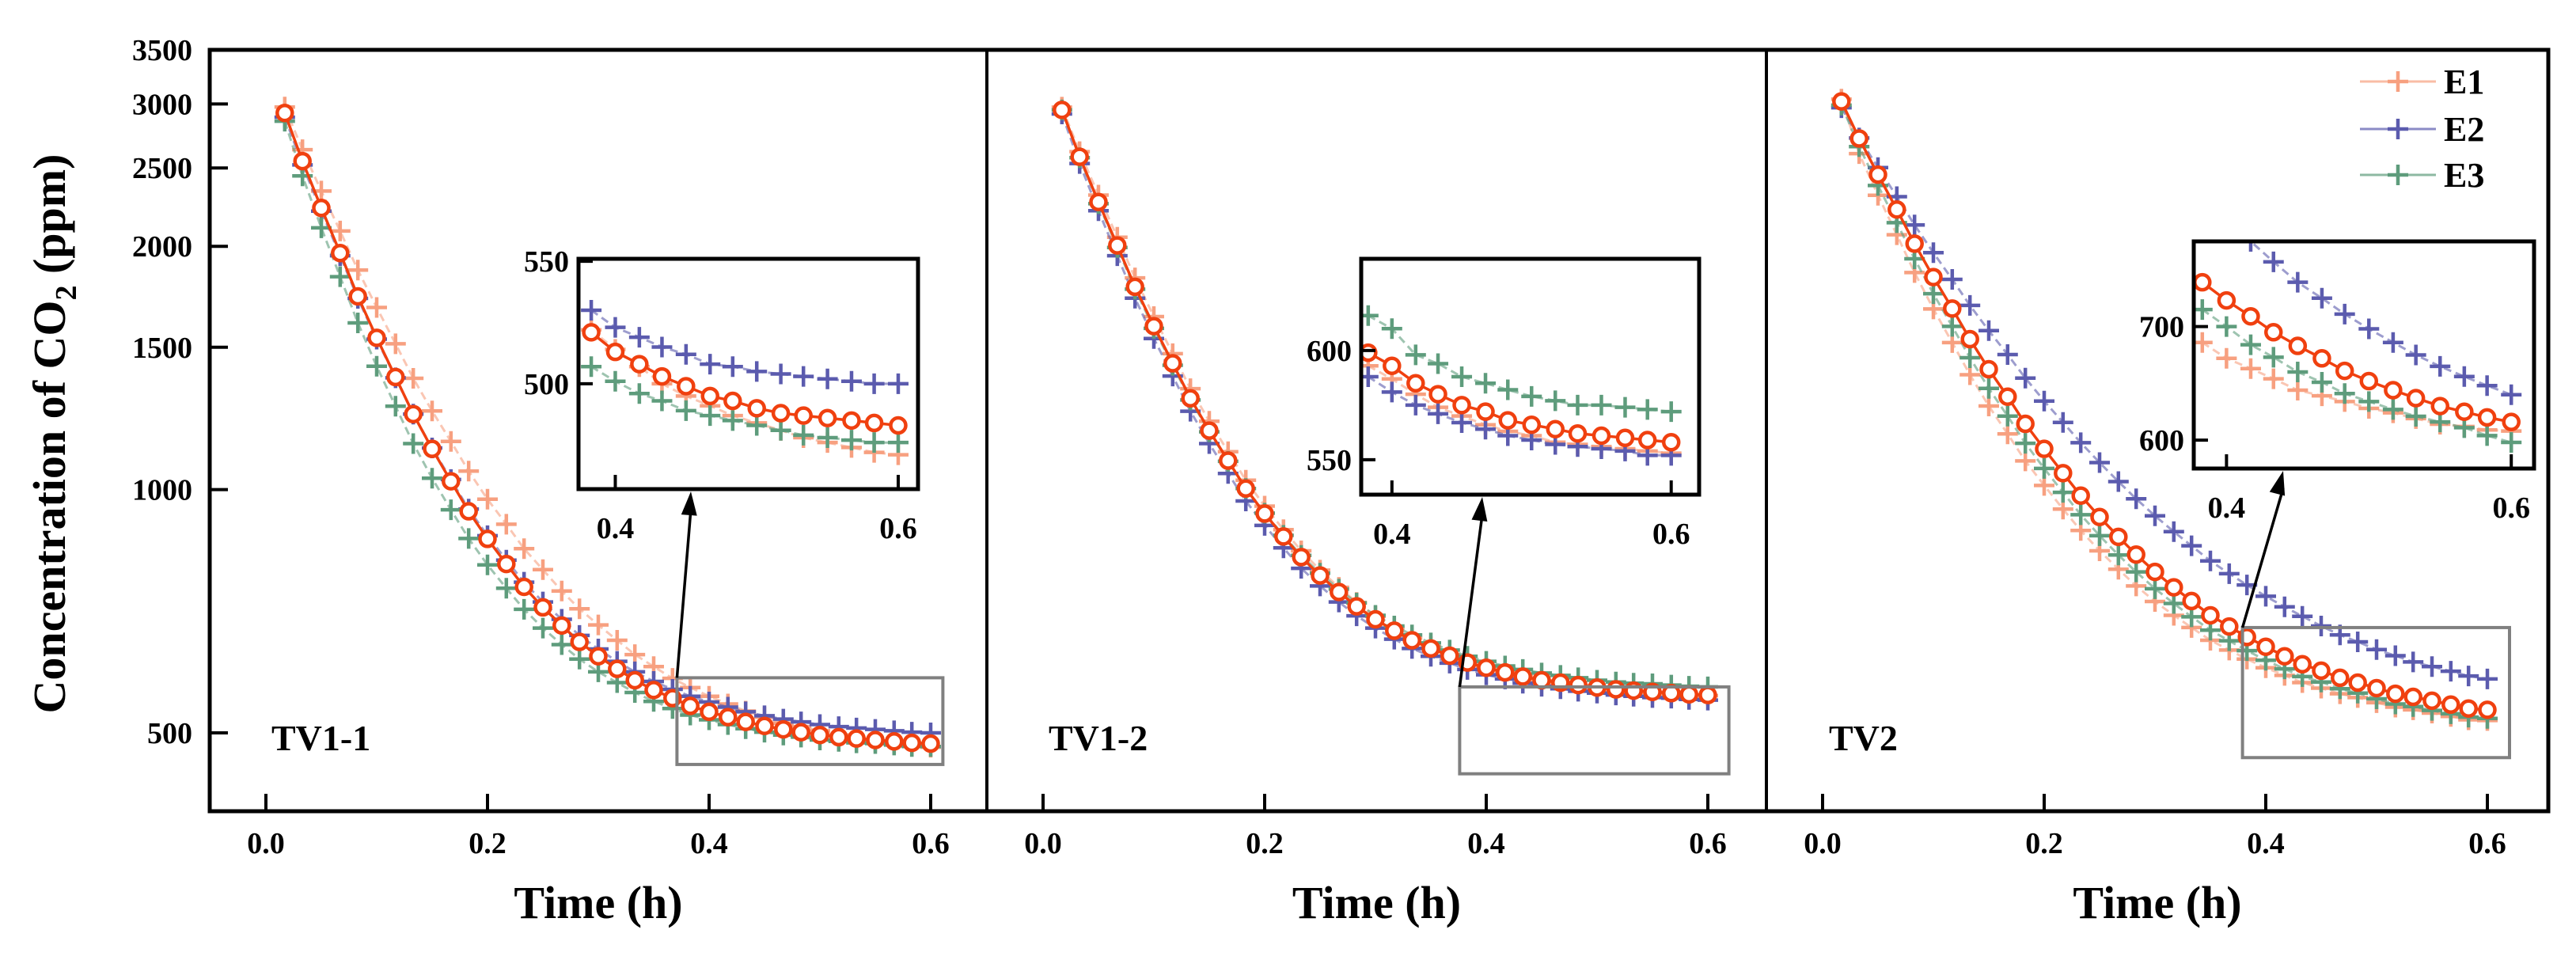 The width and height of the screenshot is (2576, 979). I want to click on zoom-region-box, so click(2376, 692).